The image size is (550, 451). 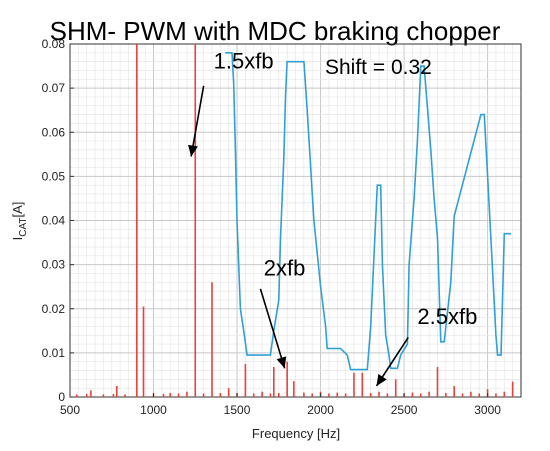 I want to click on chart-title: SHM- PWM with MDC braking chopper, so click(x=275, y=31).